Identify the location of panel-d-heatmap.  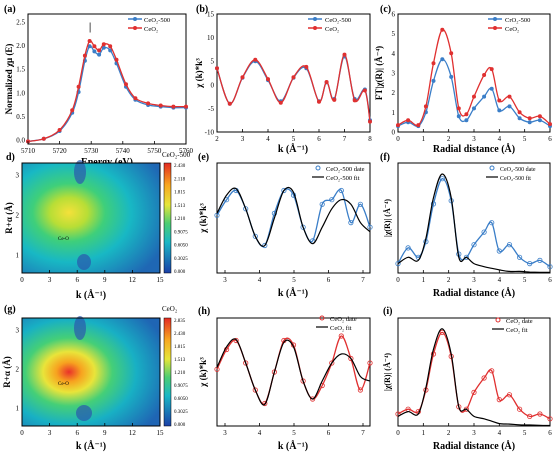
(91, 218).